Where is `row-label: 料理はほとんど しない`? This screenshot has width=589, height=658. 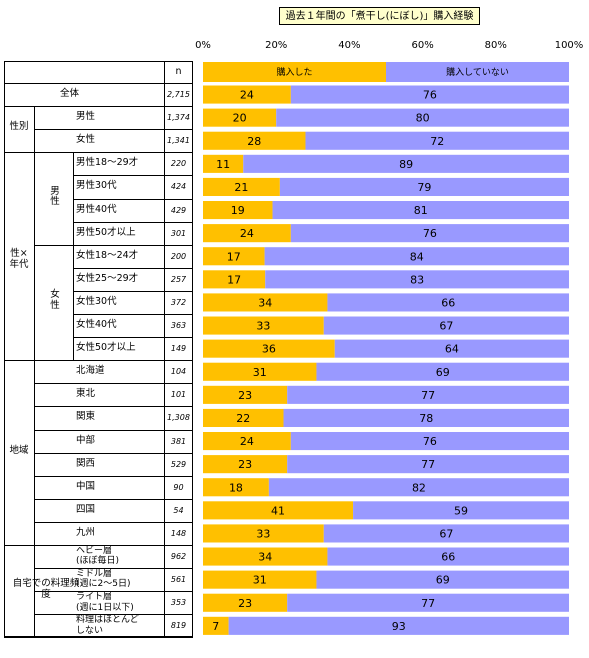
row-label: 料理はほとんど しない is located at coordinates (107, 625).